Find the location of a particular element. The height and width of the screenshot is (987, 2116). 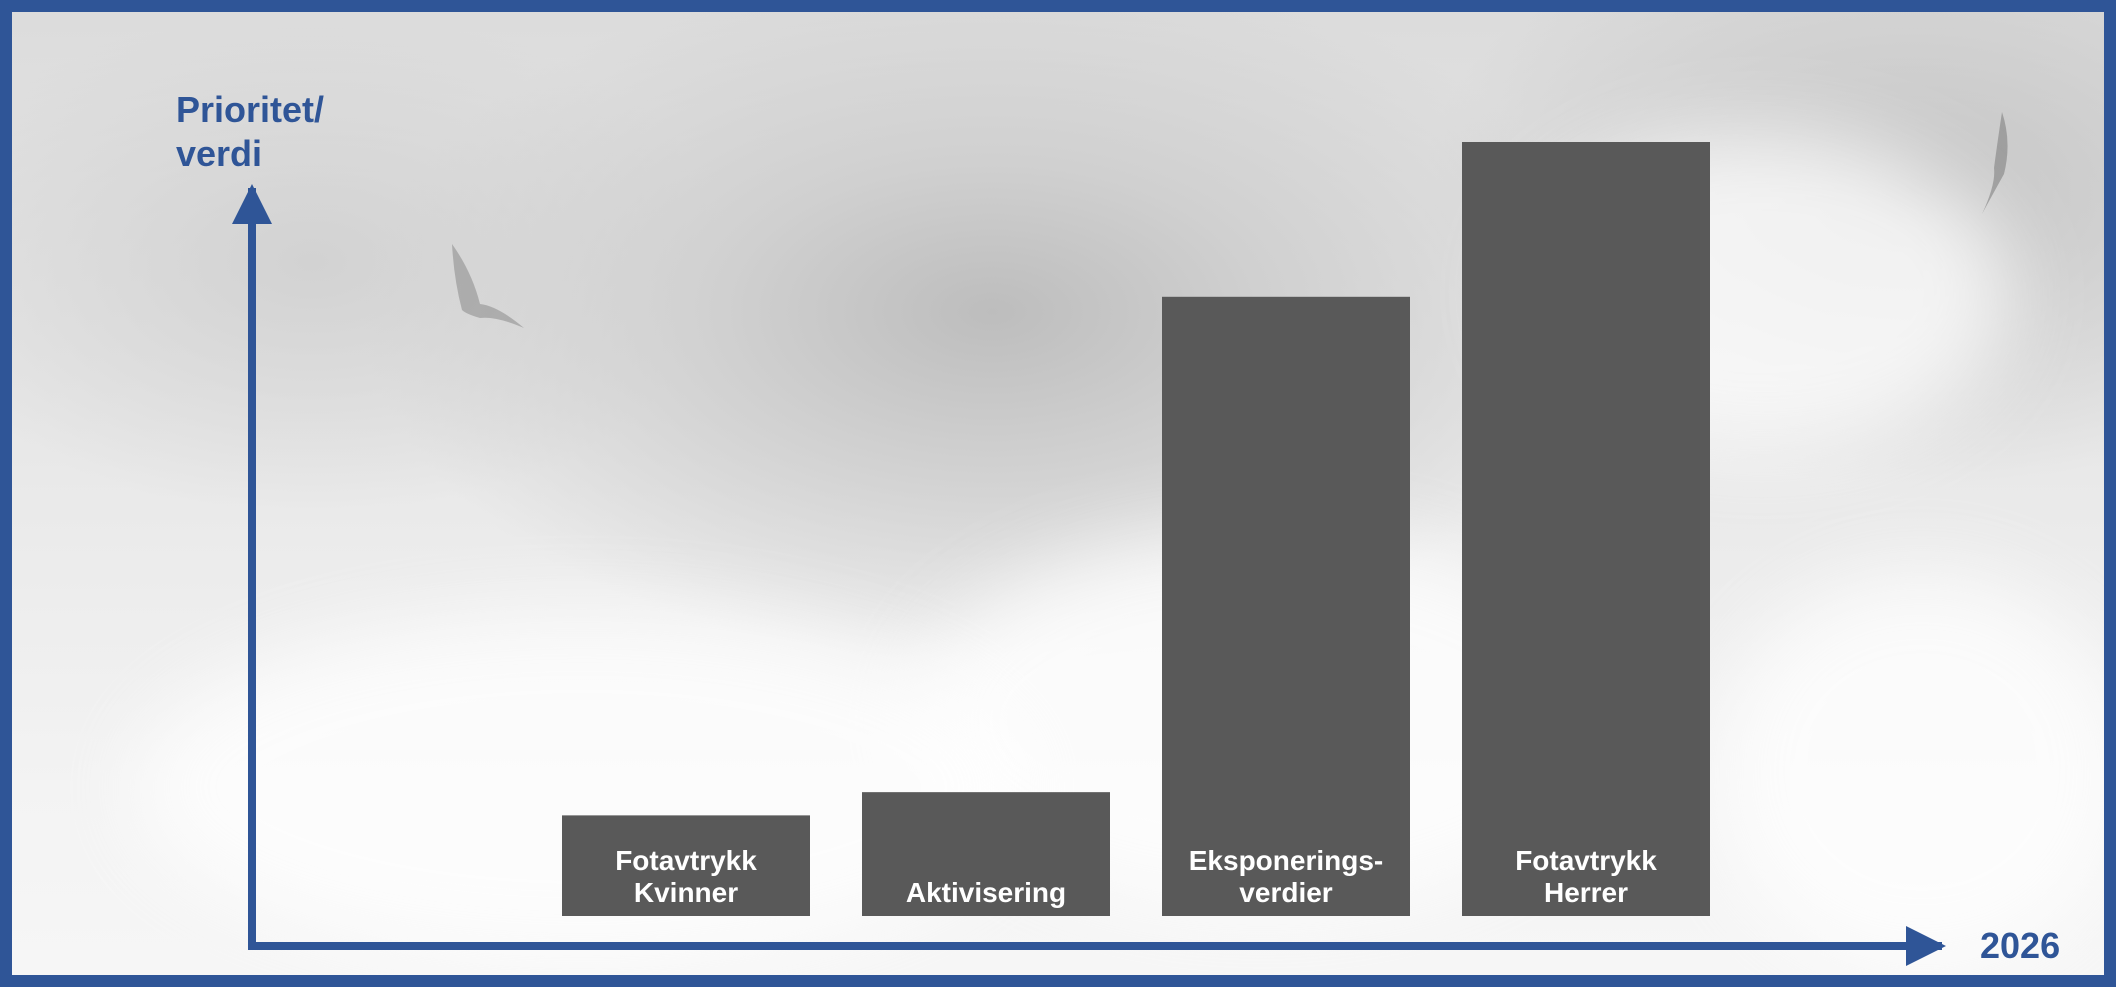

bar-label-line: Kvinner is located at coordinates (686, 892).